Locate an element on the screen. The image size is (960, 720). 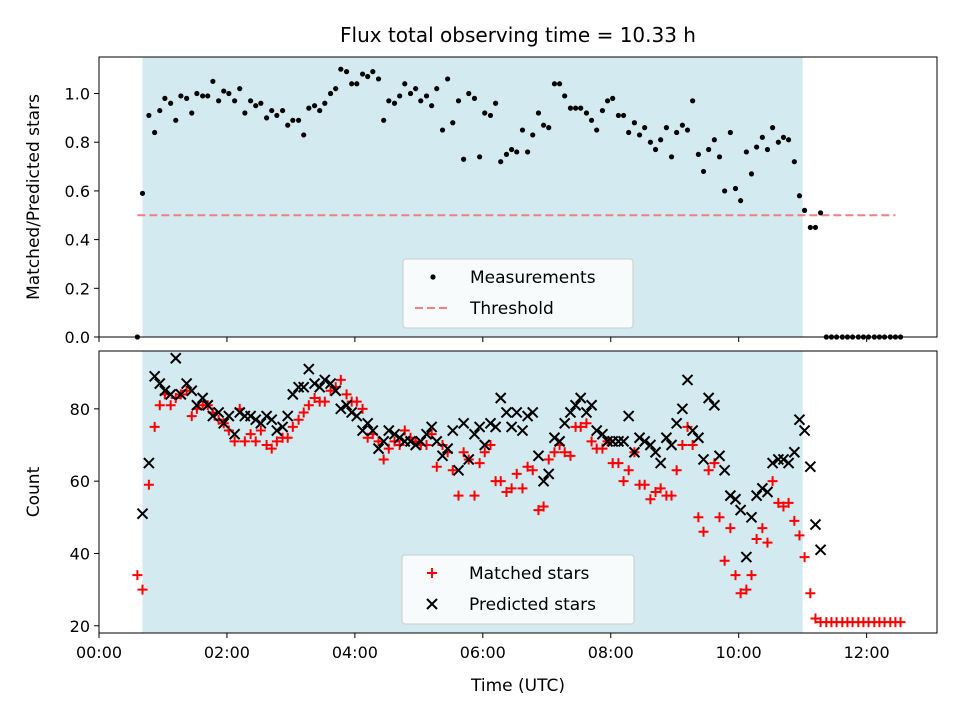
x-tick-label: 12:00 is located at coordinates (867, 652).